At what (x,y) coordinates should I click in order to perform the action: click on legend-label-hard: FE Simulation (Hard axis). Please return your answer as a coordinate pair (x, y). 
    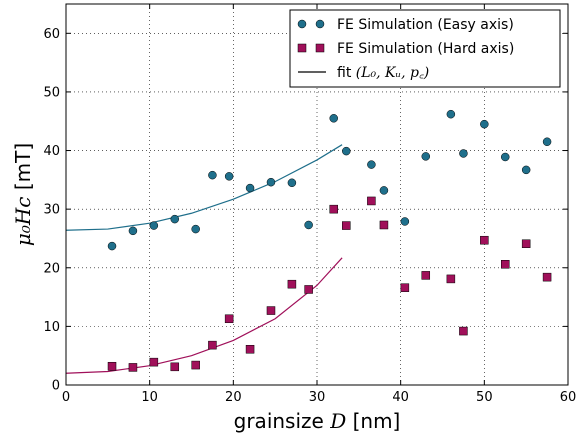
    Looking at the image, I should click on (425, 49).